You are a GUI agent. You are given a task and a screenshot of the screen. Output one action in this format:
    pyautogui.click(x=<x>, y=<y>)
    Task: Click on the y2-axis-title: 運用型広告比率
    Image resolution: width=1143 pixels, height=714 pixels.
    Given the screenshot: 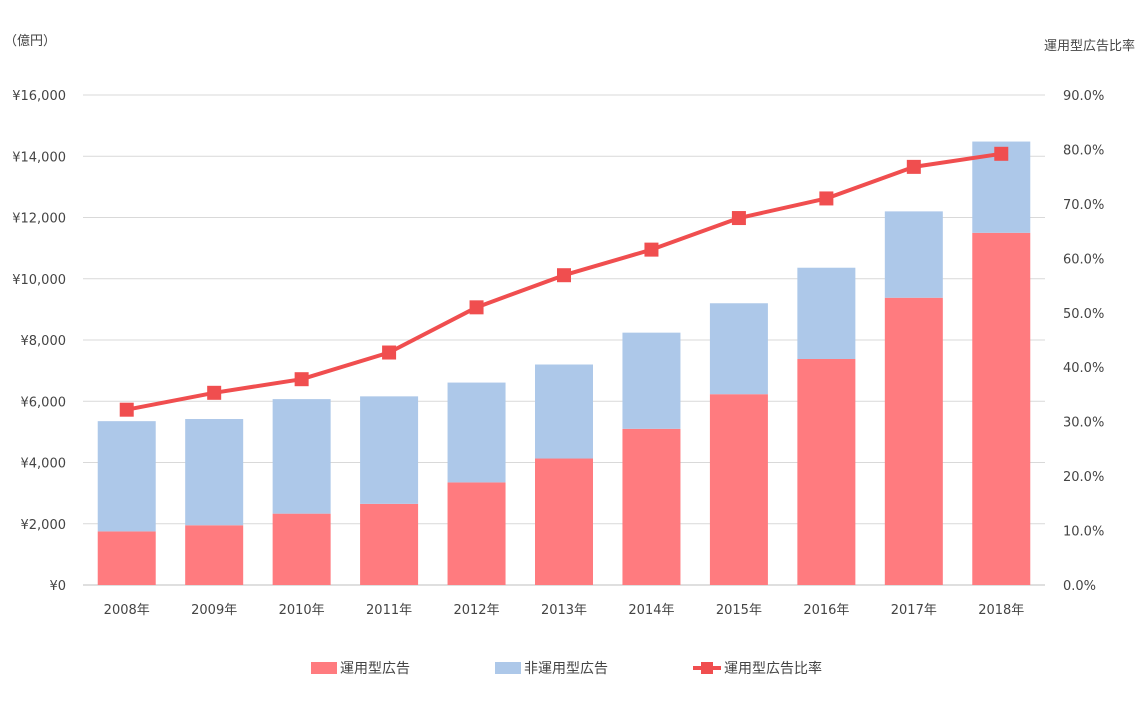 What is the action you would take?
    pyautogui.click(x=1089, y=46)
    